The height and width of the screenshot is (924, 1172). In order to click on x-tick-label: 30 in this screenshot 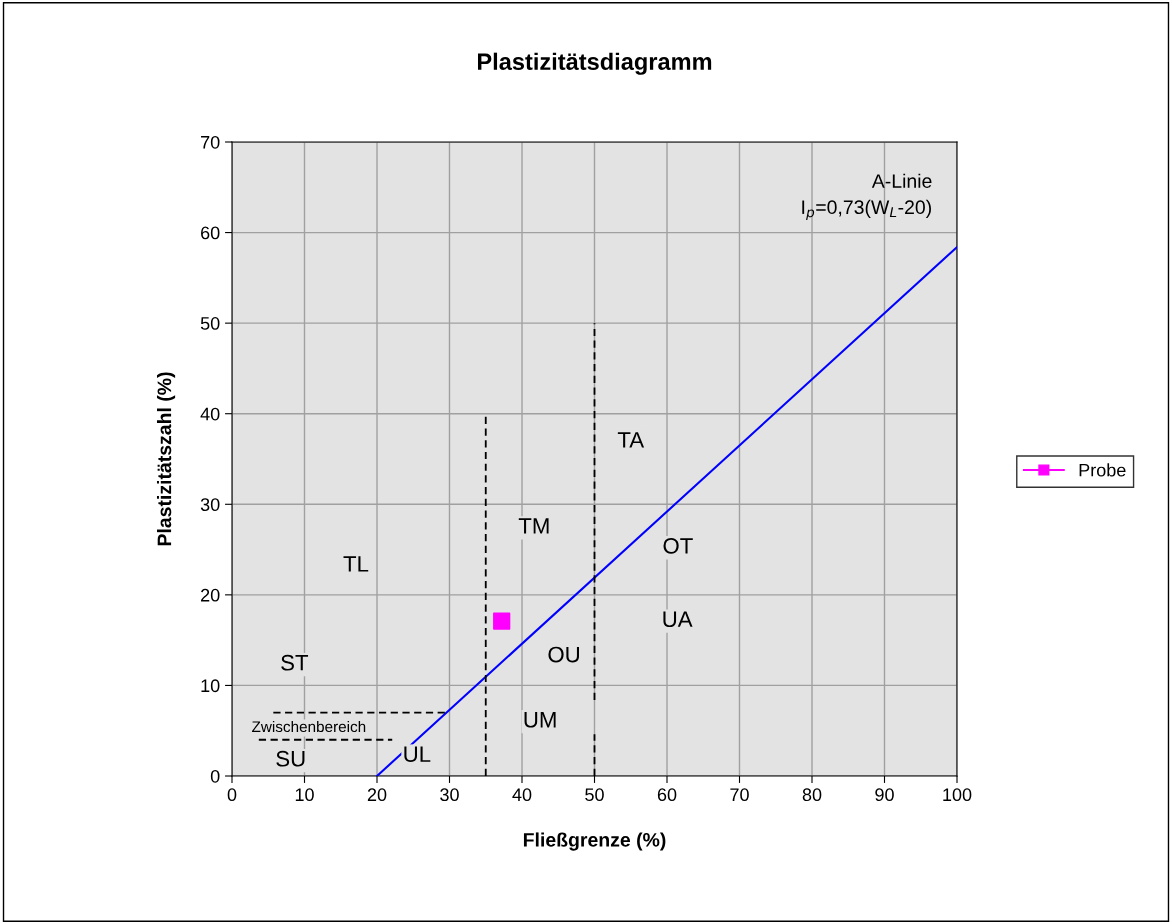, I will do `click(449, 795)`.